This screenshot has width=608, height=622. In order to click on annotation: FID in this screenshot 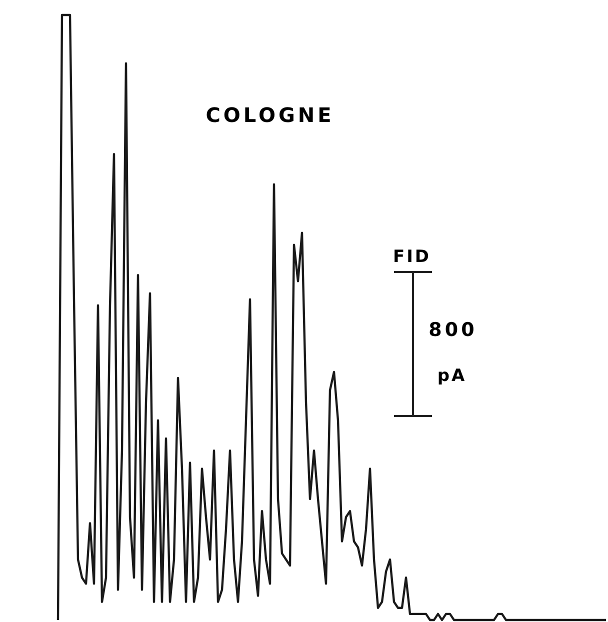, I will do `click(412, 257)`.